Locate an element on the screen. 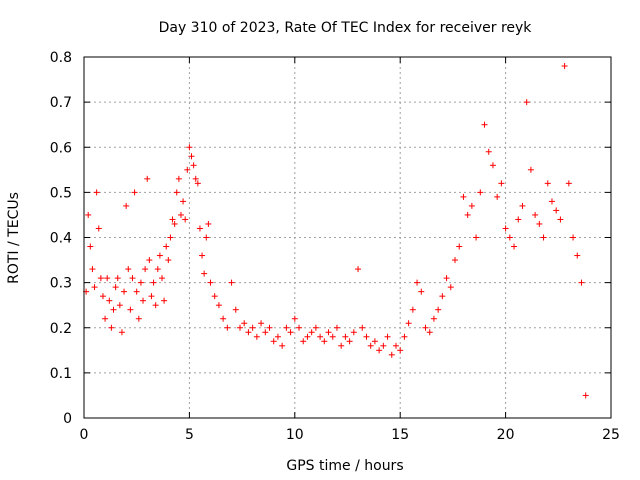 This screenshot has width=640, height=480. y-axis-label: ROTI / TECUs is located at coordinates (14, 238).